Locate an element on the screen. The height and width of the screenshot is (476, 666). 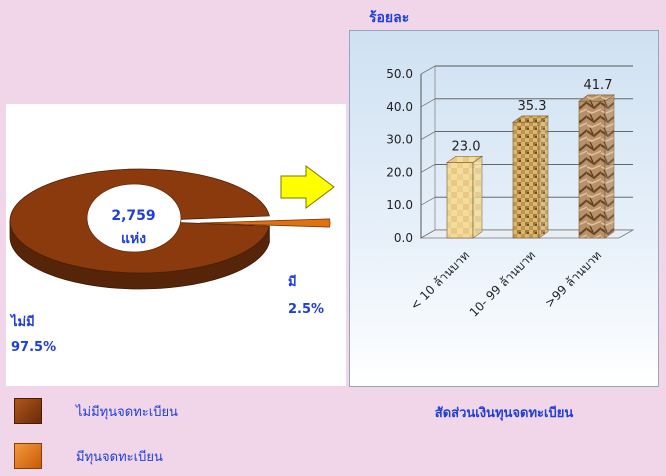
legend-item-none: ไม่มีทุนจดทะเบียน is located at coordinates (96, 411).